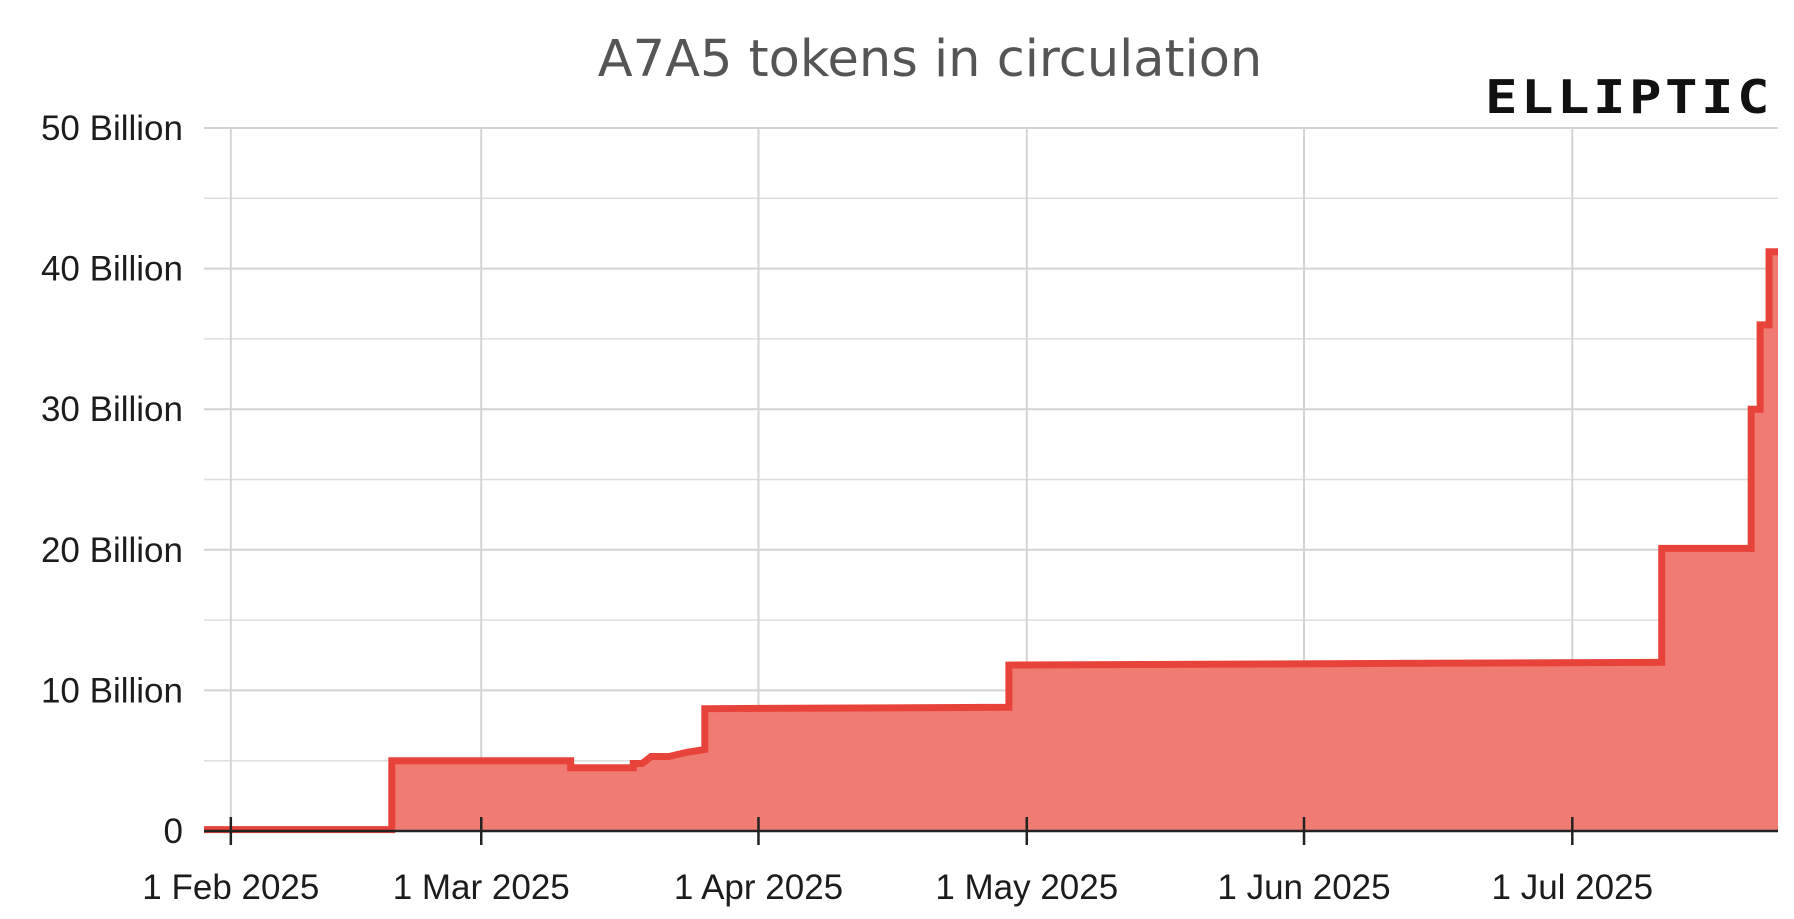 The height and width of the screenshot is (919, 1794). I want to click on logo-wordmark: ELLIPTIC, so click(1629, 96).